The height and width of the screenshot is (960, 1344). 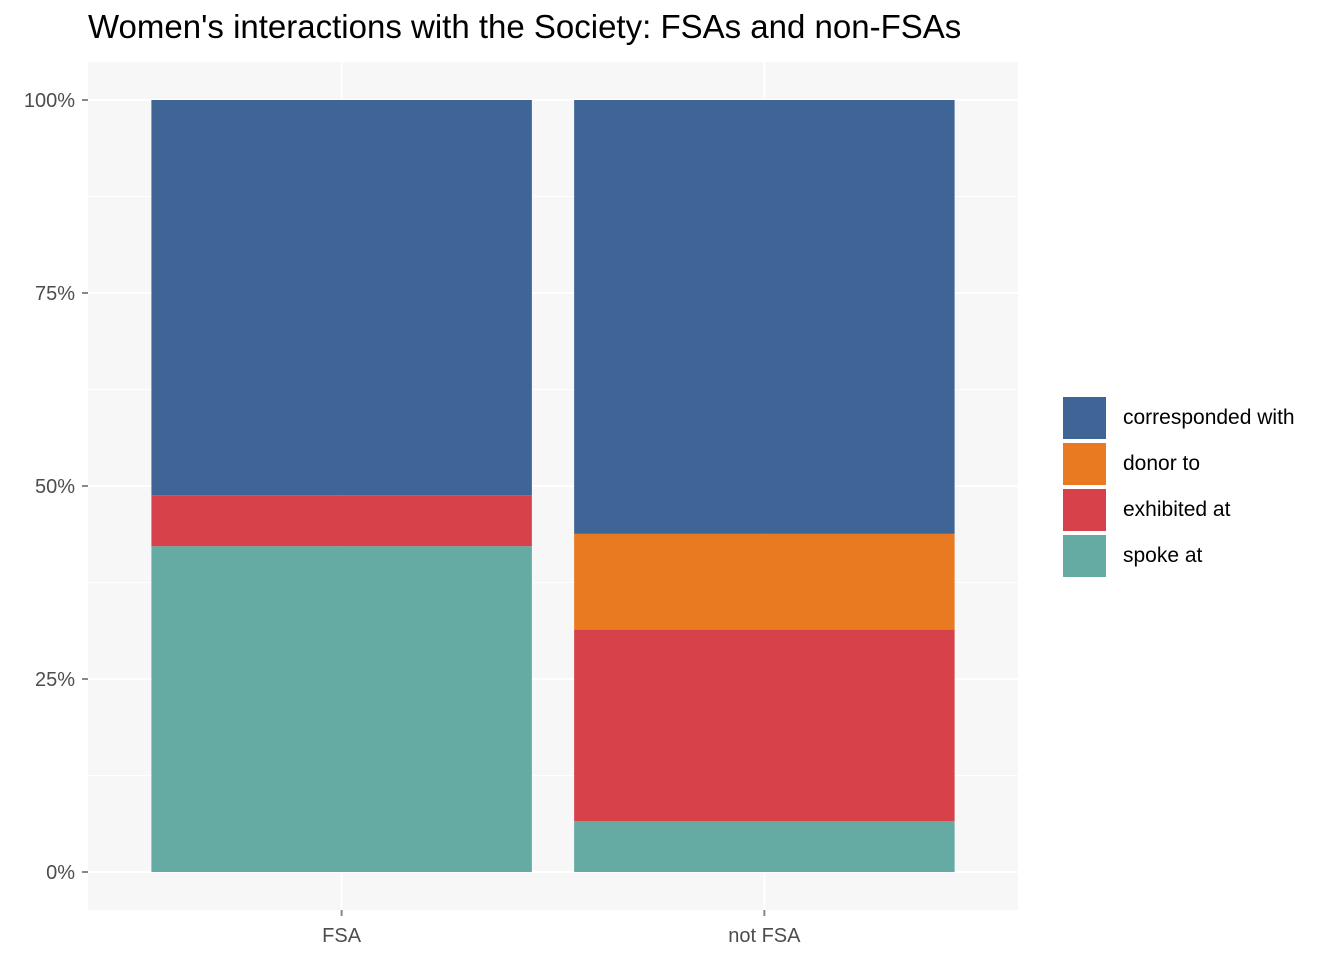 What do you see at coordinates (60, 873) in the screenshot?
I see `y-tick-label: 0%` at bounding box center [60, 873].